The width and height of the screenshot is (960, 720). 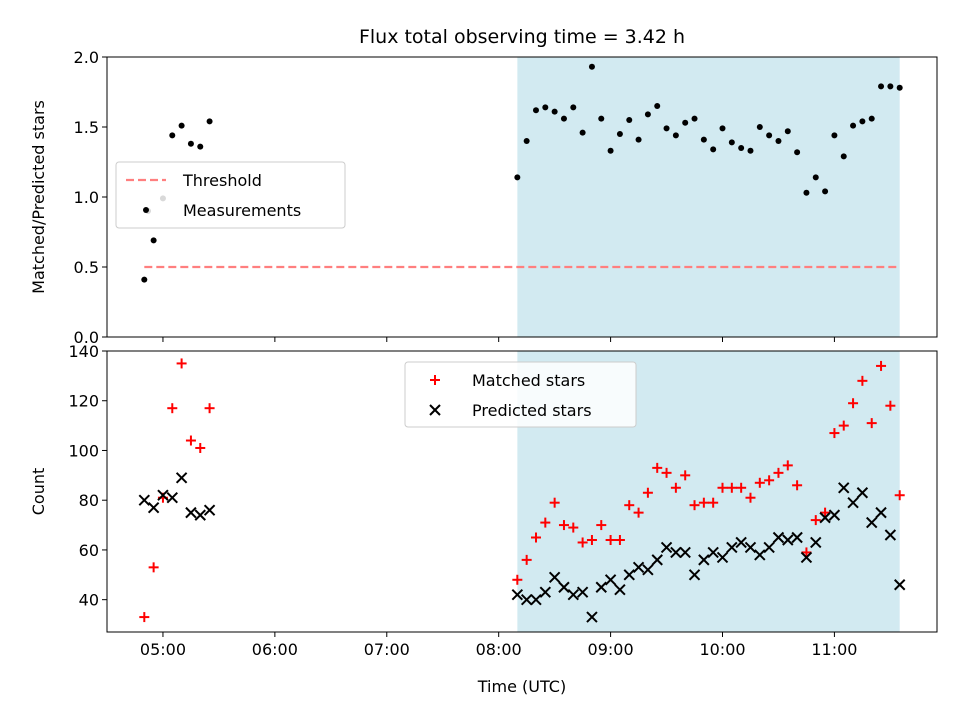 What do you see at coordinates (230, 195) in the screenshot?
I see `ratio-panel-legend: Threshold Measurements` at bounding box center [230, 195].